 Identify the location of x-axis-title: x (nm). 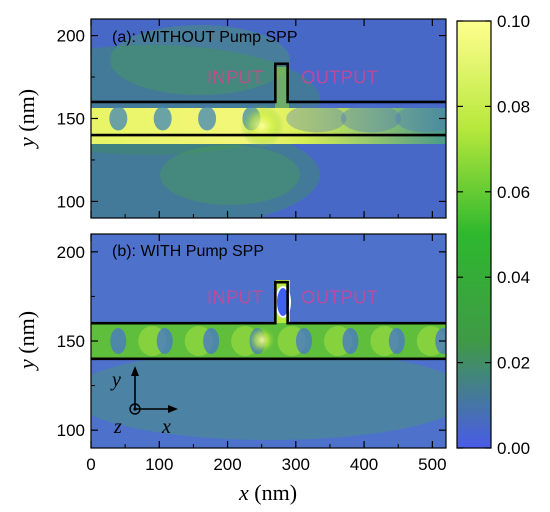
(267, 492).